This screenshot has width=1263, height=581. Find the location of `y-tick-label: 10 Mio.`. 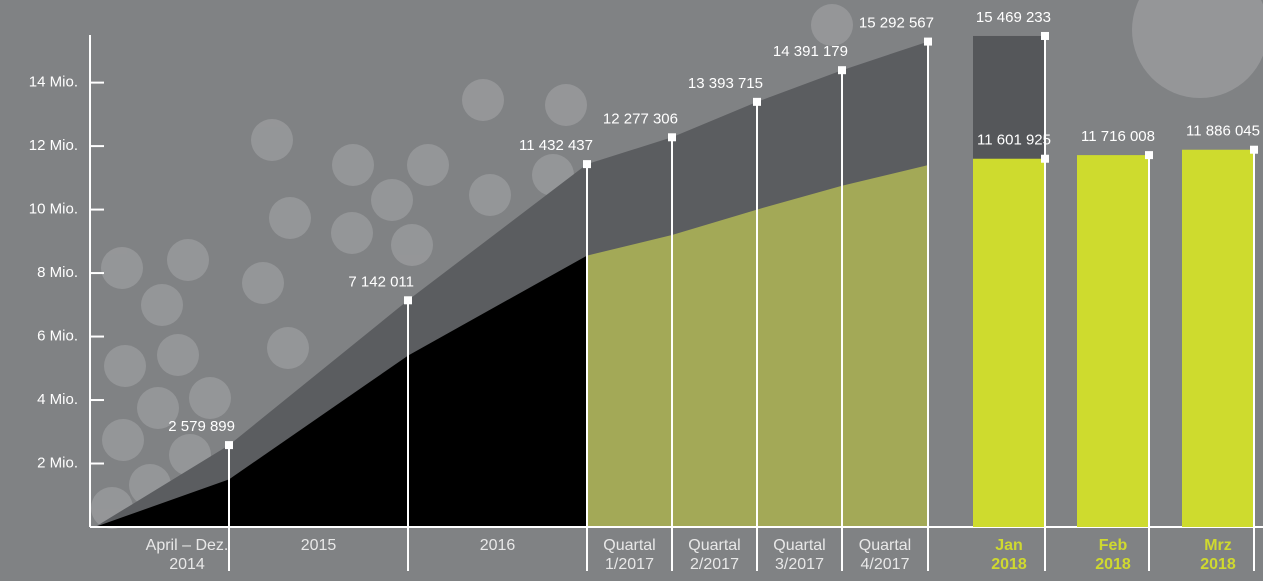

y-tick-label: 10 Mio. is located at coordinates (53, 209).